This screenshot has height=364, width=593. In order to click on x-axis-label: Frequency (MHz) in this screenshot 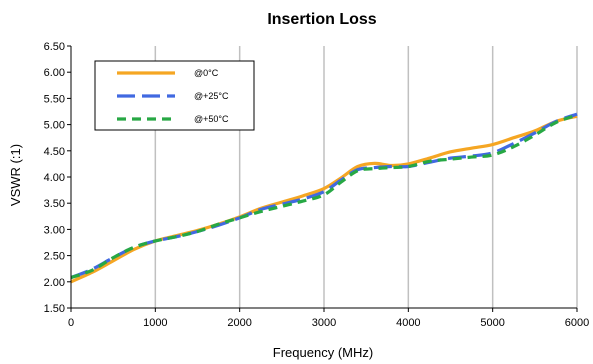, I will do `click(323, 352)`.